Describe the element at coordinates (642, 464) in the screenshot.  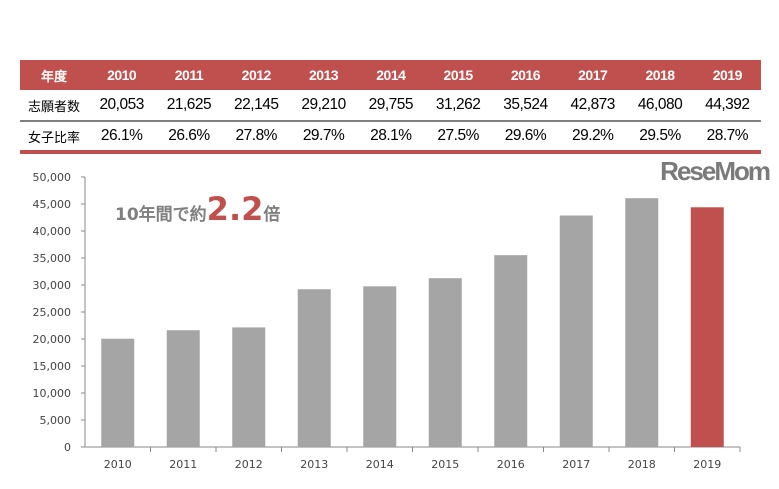
I see `x-tick-label: 2018` at that location.